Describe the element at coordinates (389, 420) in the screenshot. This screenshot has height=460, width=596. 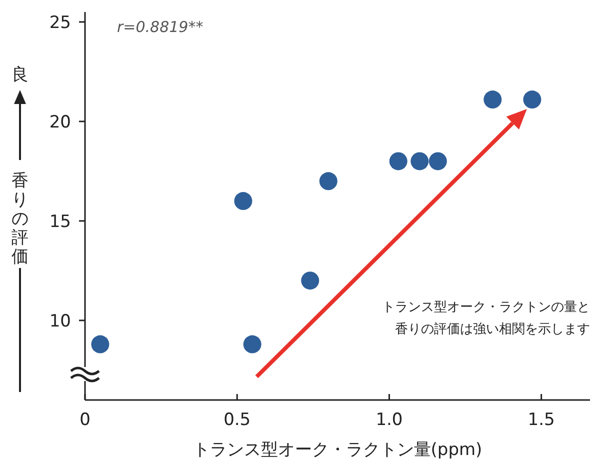
I see `x-tick-label: 1.0` at that location.